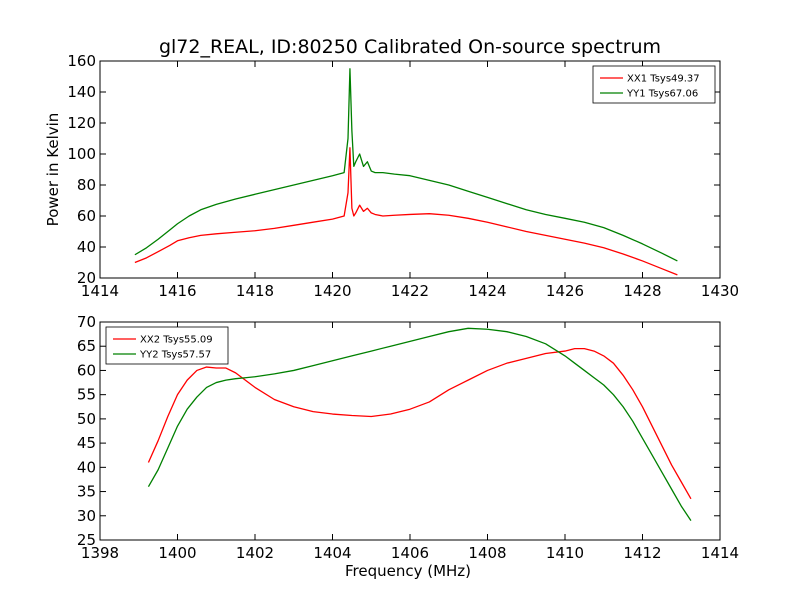  I want to click on legend-entry: YY2 Tsys57.57, so click(175, 355).